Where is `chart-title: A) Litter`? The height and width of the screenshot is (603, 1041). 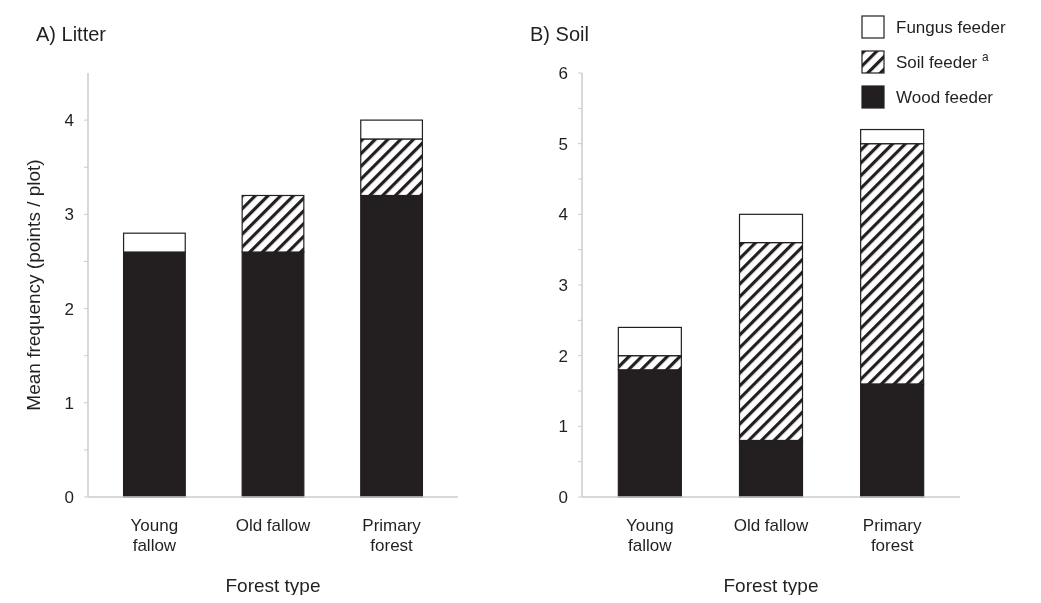
chart-title: A) Litter is located at coordinates (71, 34).